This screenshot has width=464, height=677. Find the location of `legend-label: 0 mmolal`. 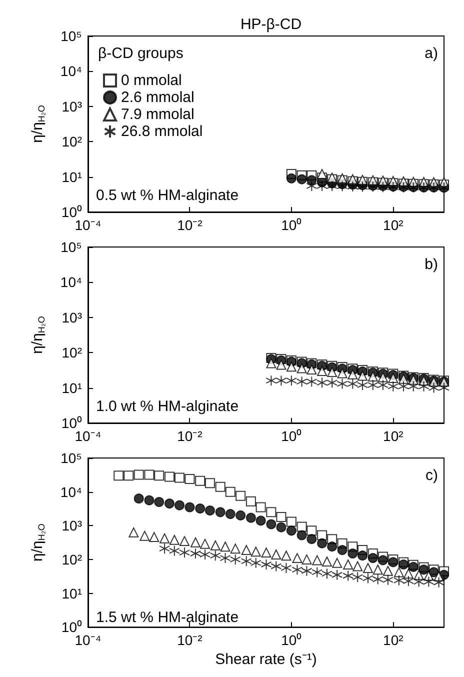

legend-label: 0 mmolal is located at coordinates (151, 80).